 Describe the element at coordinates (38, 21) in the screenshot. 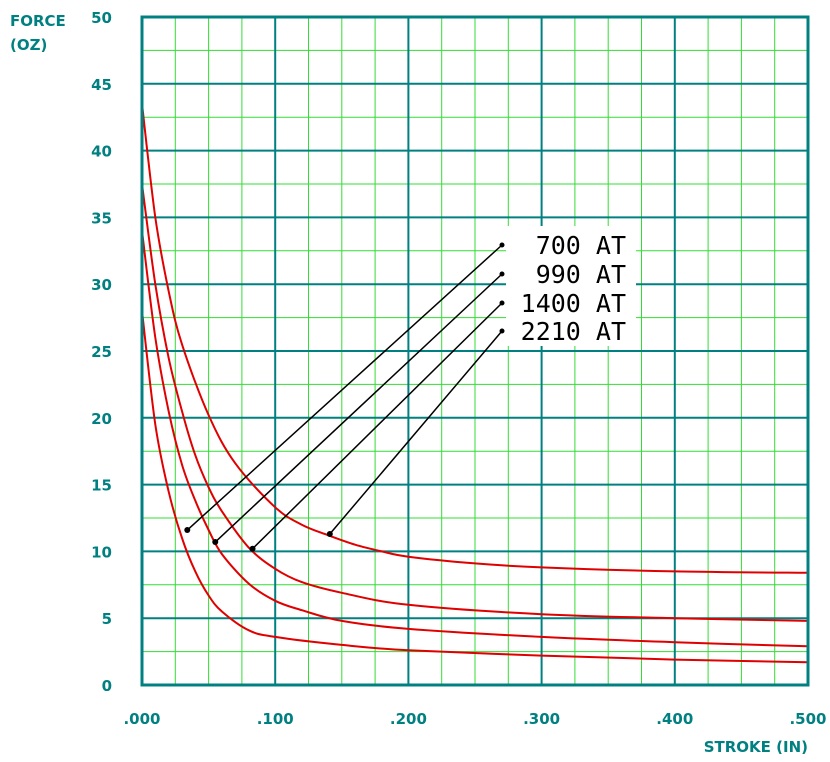

I see `y-axis-label-line1: FORCE` at that location.